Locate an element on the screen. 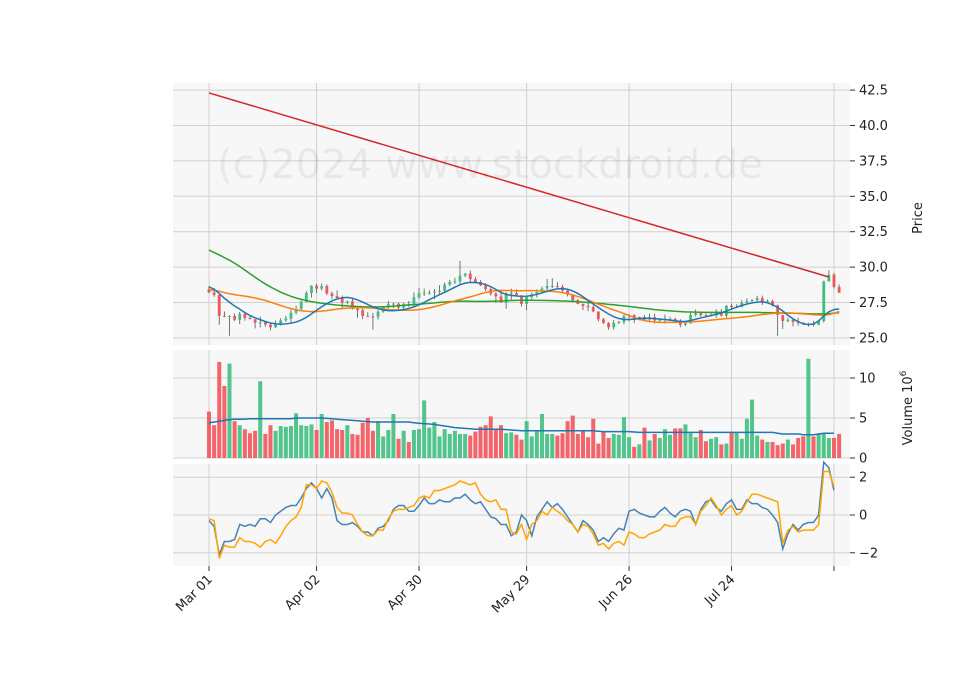  x-tick-label: May 29 is located at coordinates (511, 594).